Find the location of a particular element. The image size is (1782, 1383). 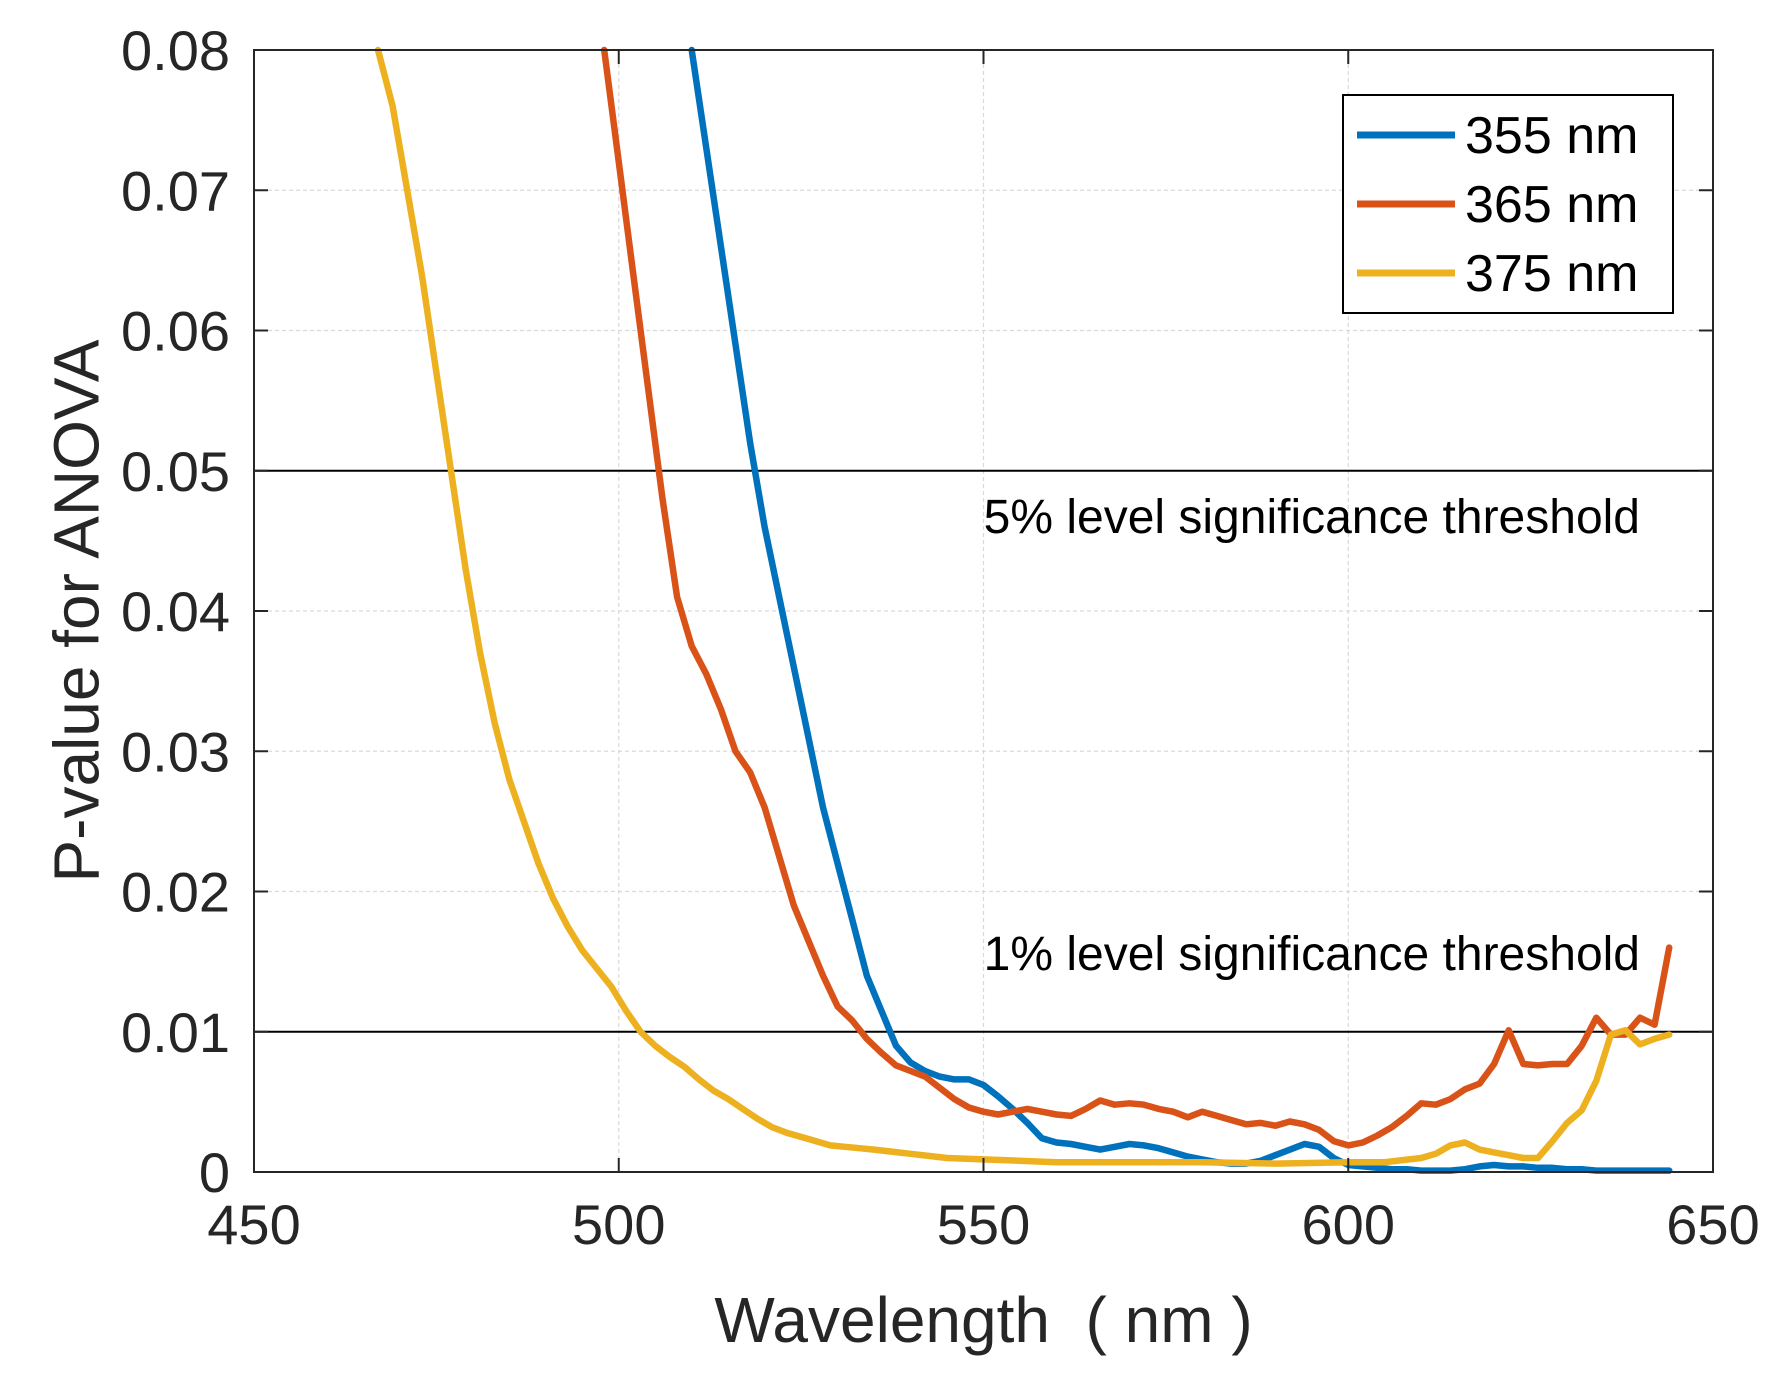

y-axis-title: P-value for ANOVA is located at coordinates (76, 610).